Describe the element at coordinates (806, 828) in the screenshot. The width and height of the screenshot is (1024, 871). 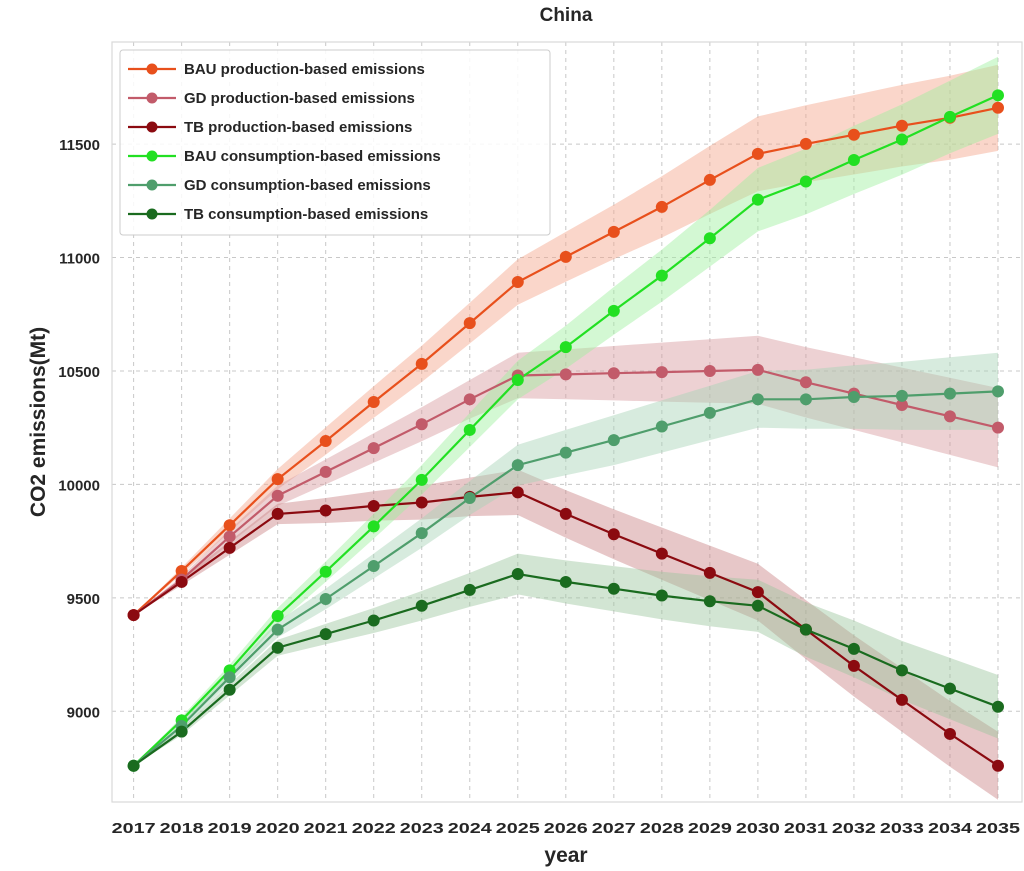
I see `x-tick-label: 2031` at that location.